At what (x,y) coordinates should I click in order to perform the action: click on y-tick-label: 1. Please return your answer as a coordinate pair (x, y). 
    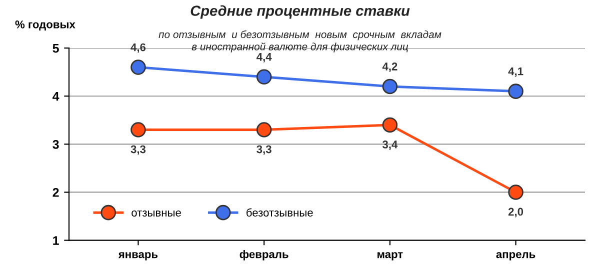
    Looking at the image, I should click on (56, 240).